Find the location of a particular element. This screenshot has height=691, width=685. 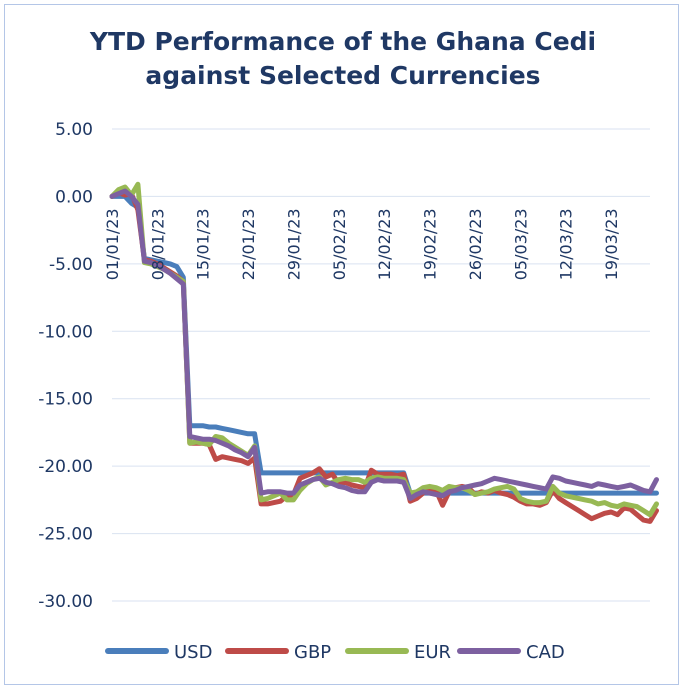

y-tick-label: 5.00 is located at coordinates (74, 130).